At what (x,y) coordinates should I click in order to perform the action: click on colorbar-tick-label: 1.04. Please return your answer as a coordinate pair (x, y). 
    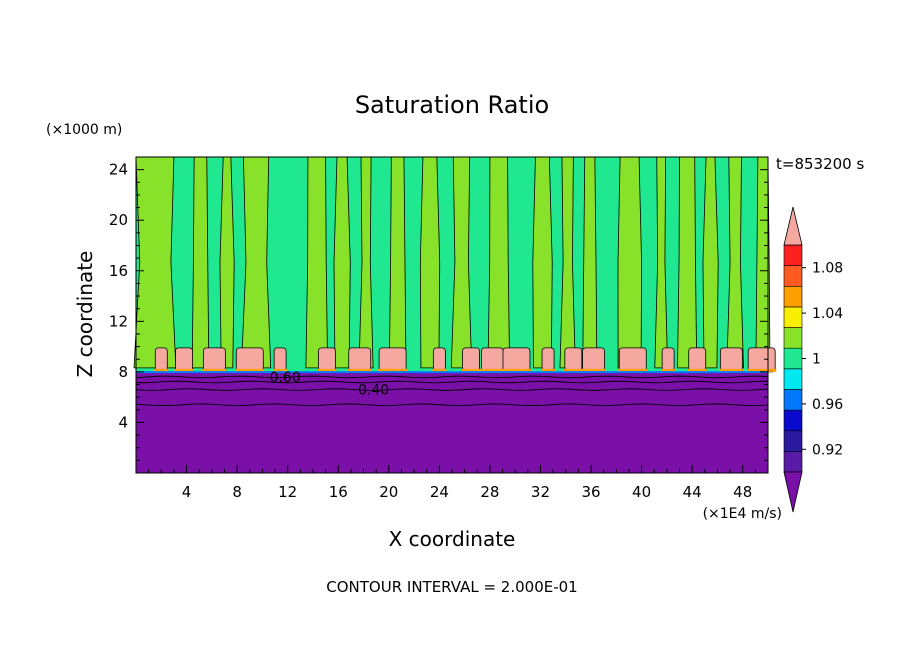
    Looking at the image, I should click on (827, 314).